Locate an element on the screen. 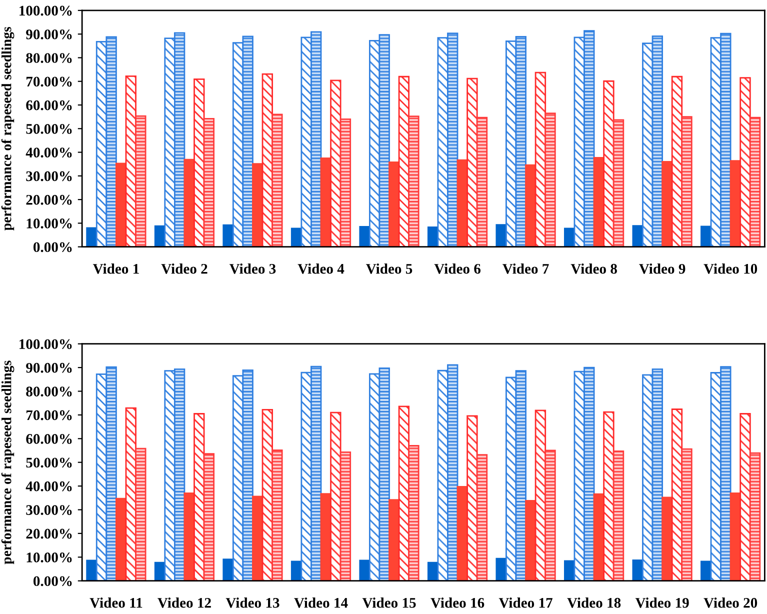 Image resolution: width=767 pixels, height=614 pixels. x-tick-label: Video 13 is located at coordinates (253, 603).